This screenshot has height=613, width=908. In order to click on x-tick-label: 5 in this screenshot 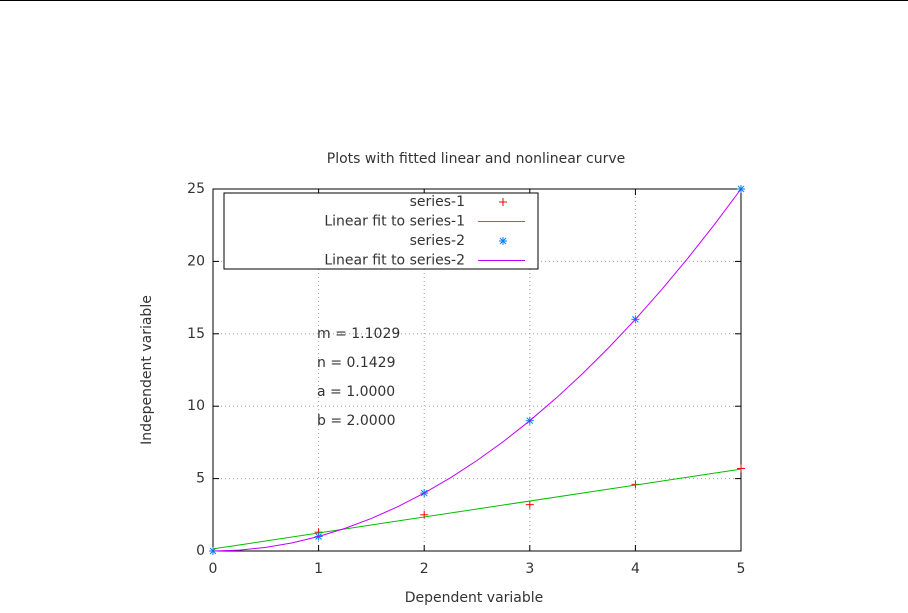, I will do `click(741, 569)`.